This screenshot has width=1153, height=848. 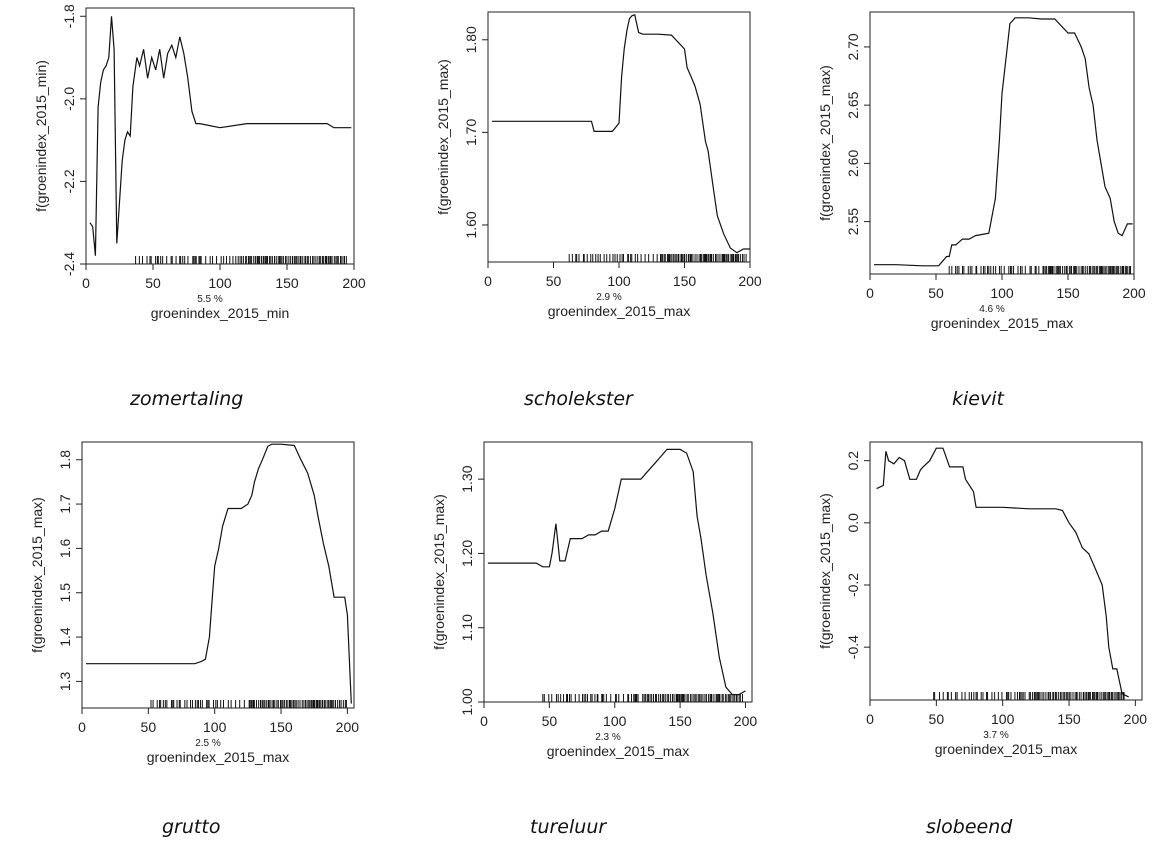 I want to click on y-tick-label: 2.70, so click(x=853, y=46).